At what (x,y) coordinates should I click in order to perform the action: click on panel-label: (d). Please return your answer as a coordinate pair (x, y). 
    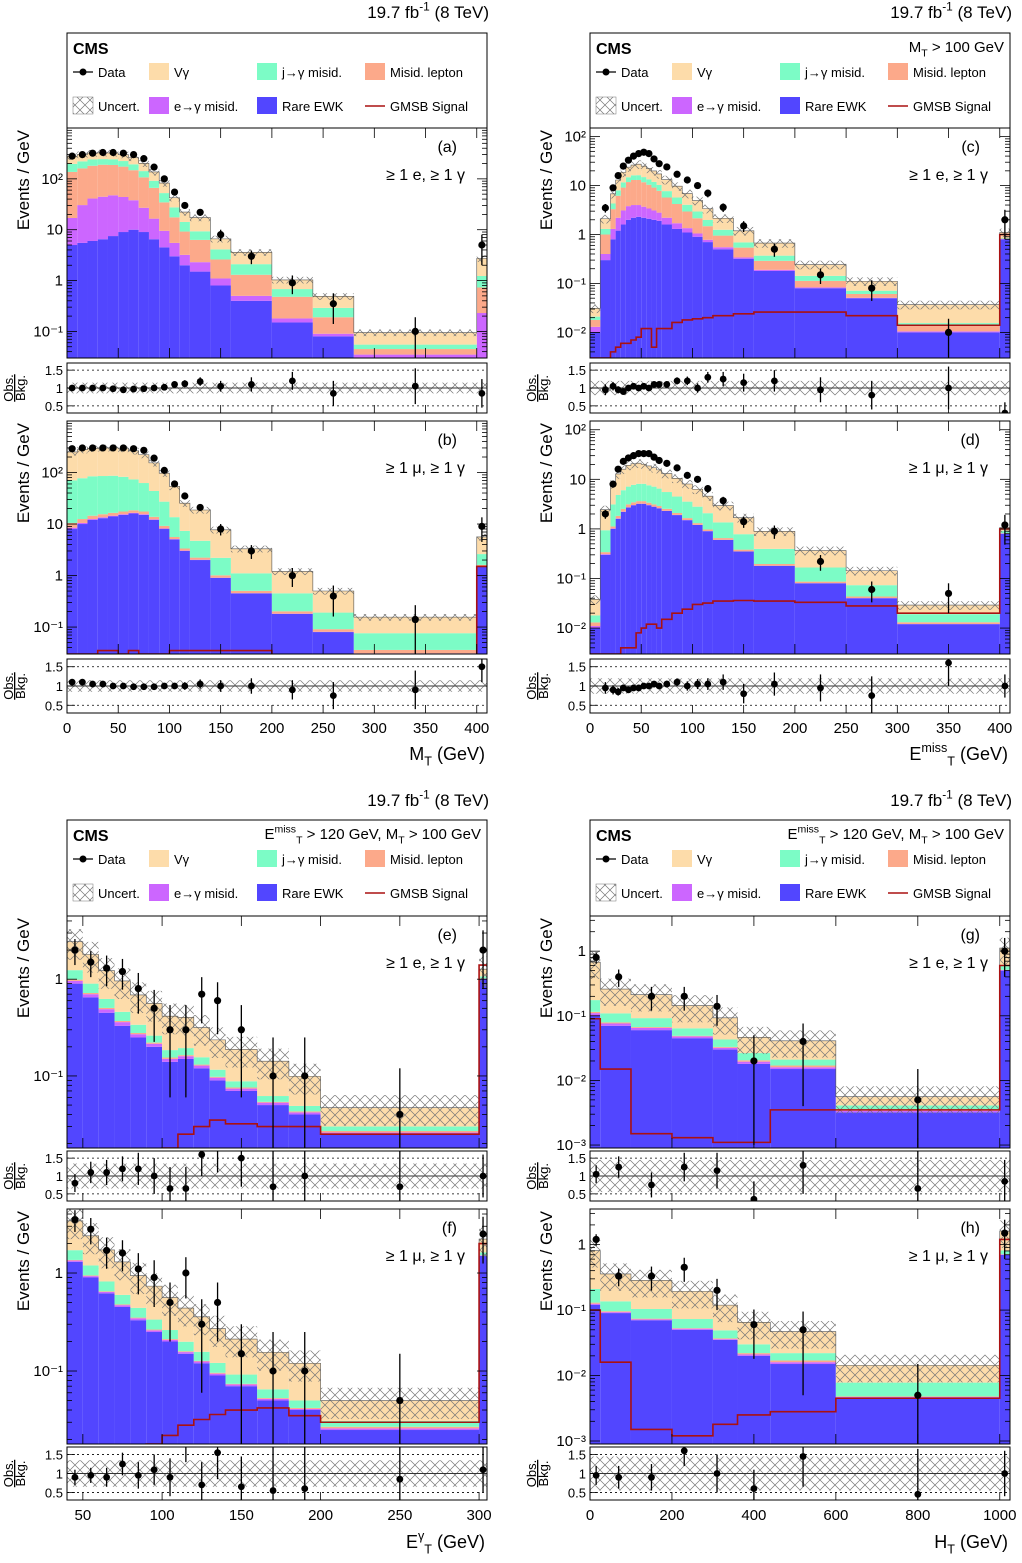
    Looking at the image, I should click on (970, 440).